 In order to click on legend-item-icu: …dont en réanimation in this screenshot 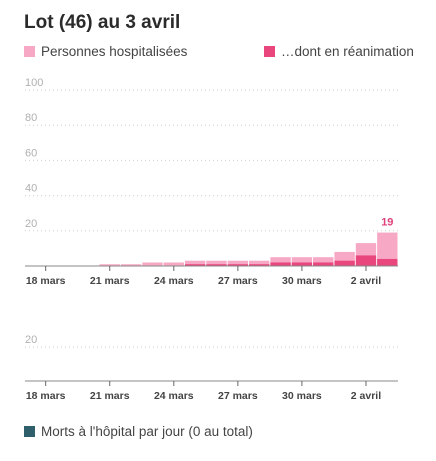, I will do `click(339, 51)`.